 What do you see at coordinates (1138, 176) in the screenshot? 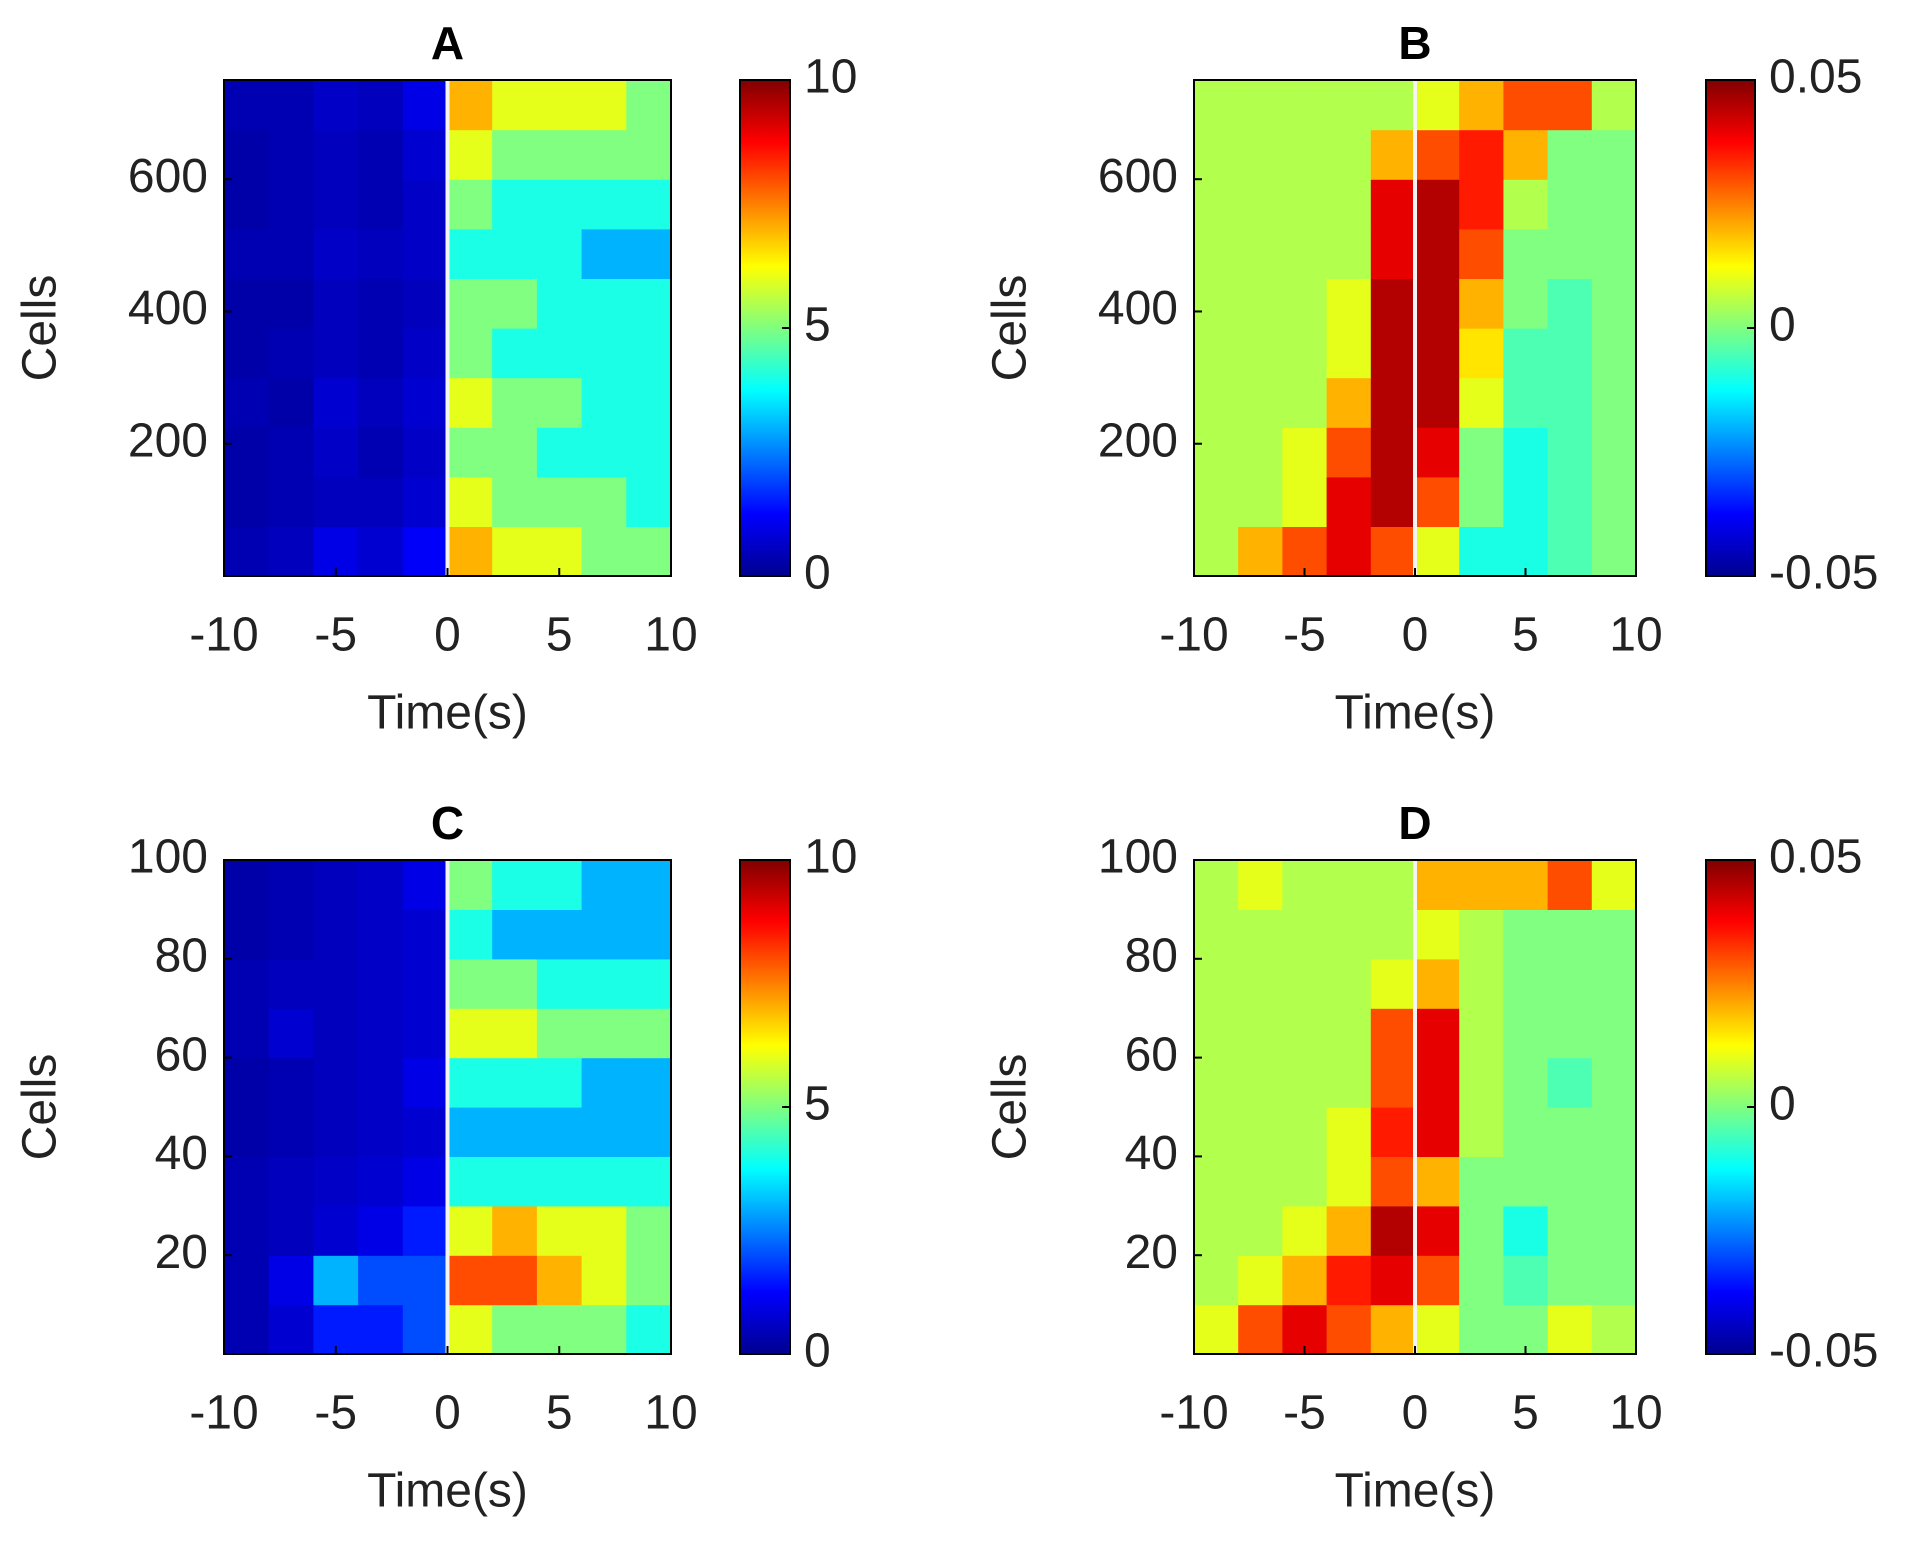
I see `y-tick-label: 600` at bounding box center [1138, 176].